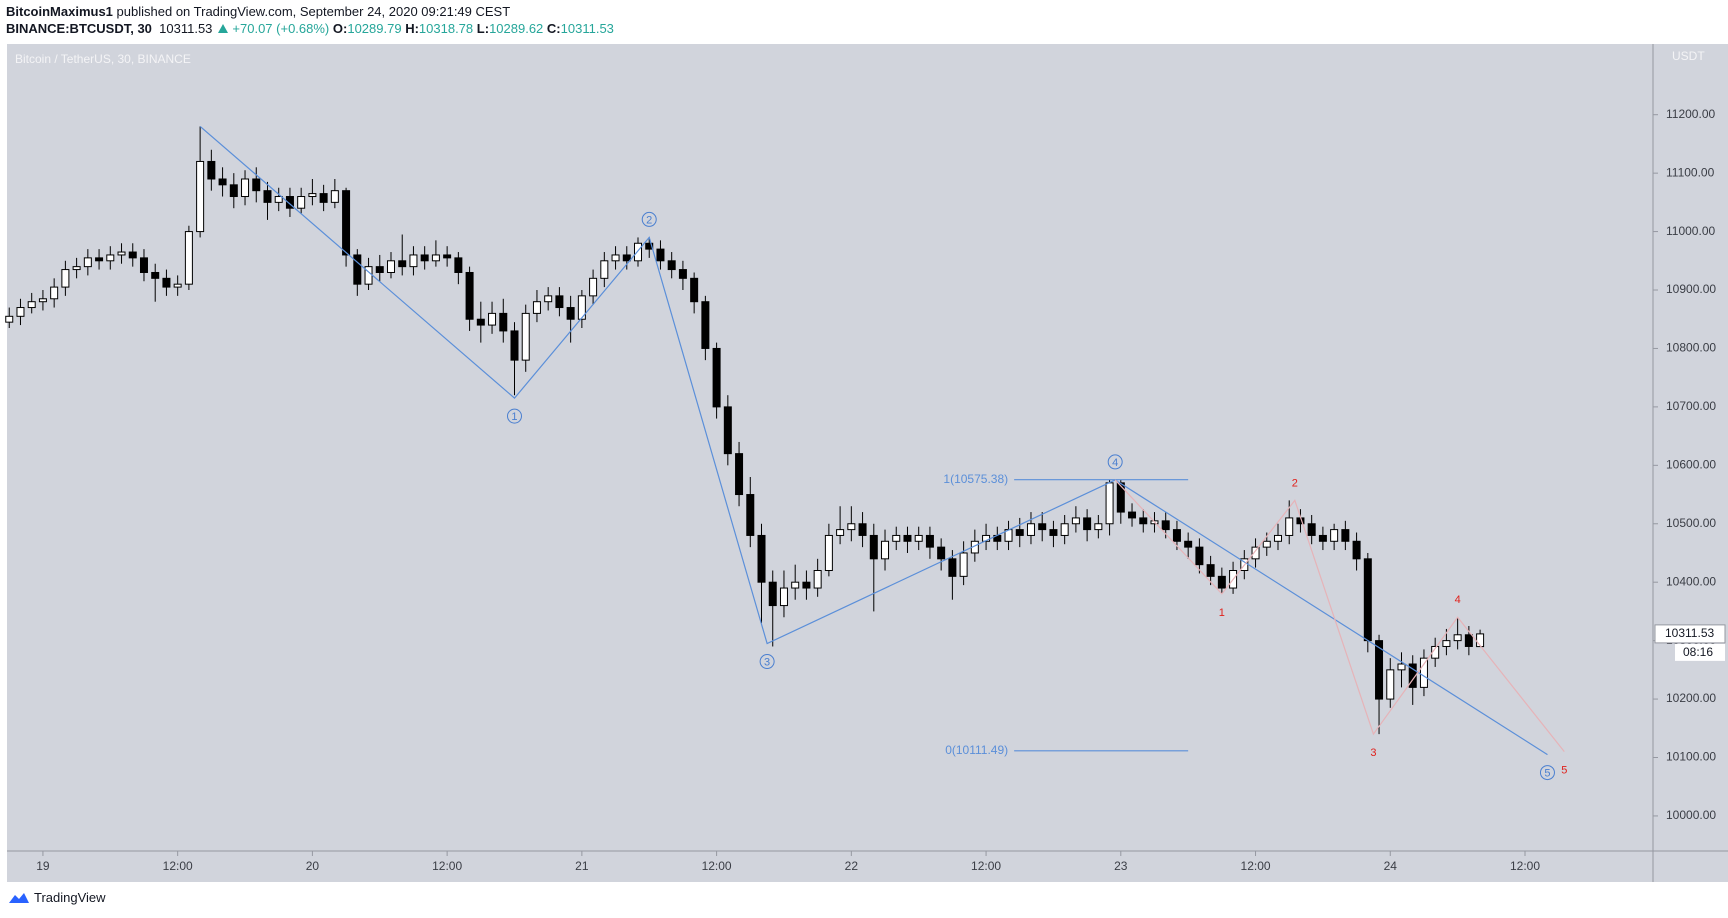 This screenshot has height=918, width=1728. What do you see at coordinates (412, 28) in the screenshot?
I see `ohlc-label: H:` at bounding box center [412, 28].